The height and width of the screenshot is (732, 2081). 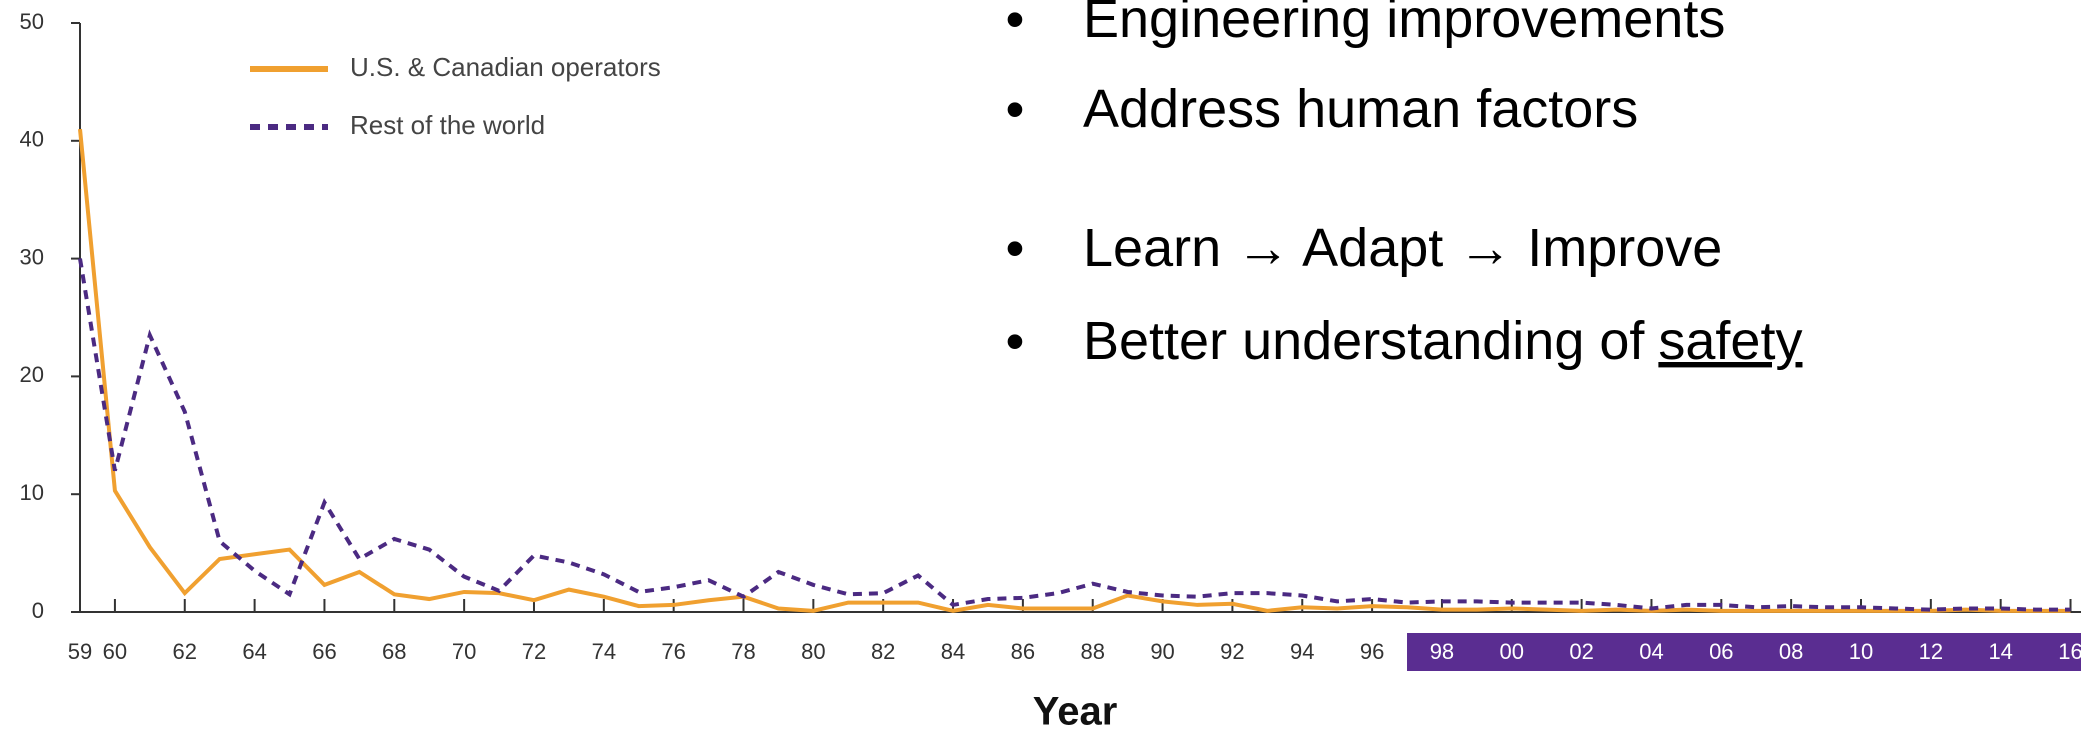 What do you see at coordinates (464, 651) in the screenshot?
I see `x-tick-label: 70` at bounding box center [464, 651].